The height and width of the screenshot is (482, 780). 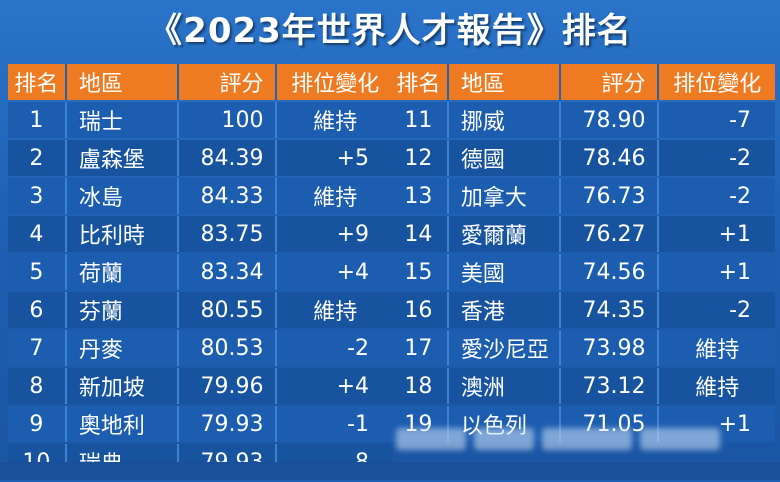 What do you see at coordinates (37, 272) in the screenshot?
I see `cell-rank: 5` at bounding box center [37, 272].